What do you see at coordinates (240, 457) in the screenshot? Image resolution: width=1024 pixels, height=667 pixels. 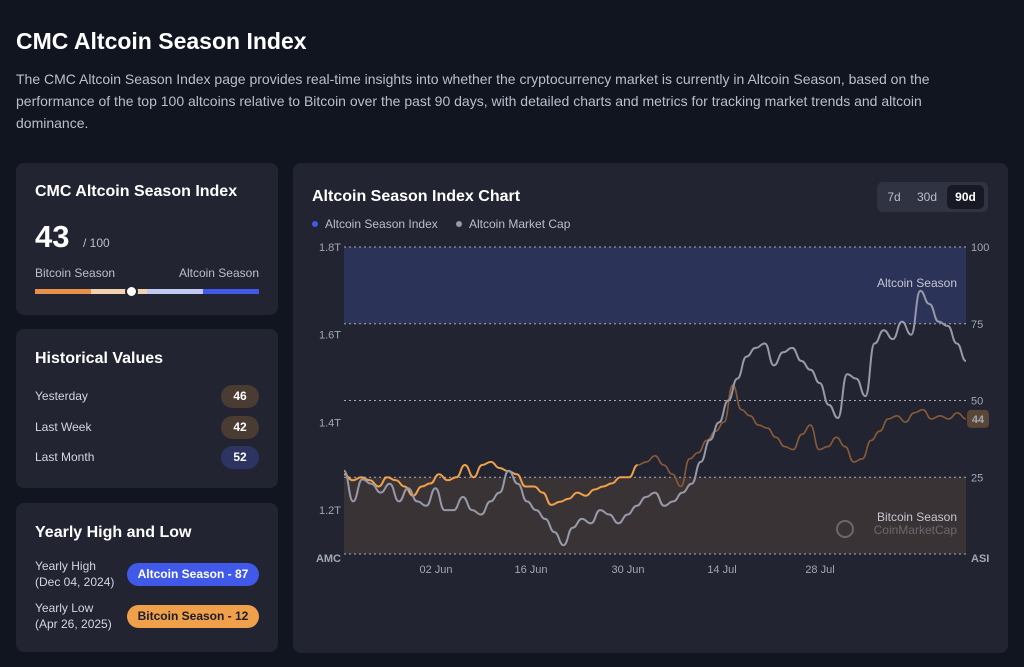 I see `historical-value-badge: 52` at bounding box center [240, 457].